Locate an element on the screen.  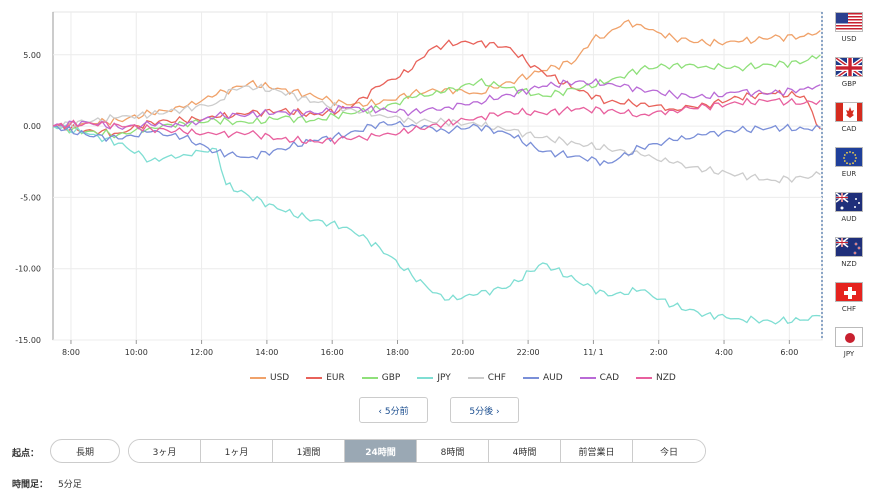
japan-flag-icon is located at coordinates (849, 337).